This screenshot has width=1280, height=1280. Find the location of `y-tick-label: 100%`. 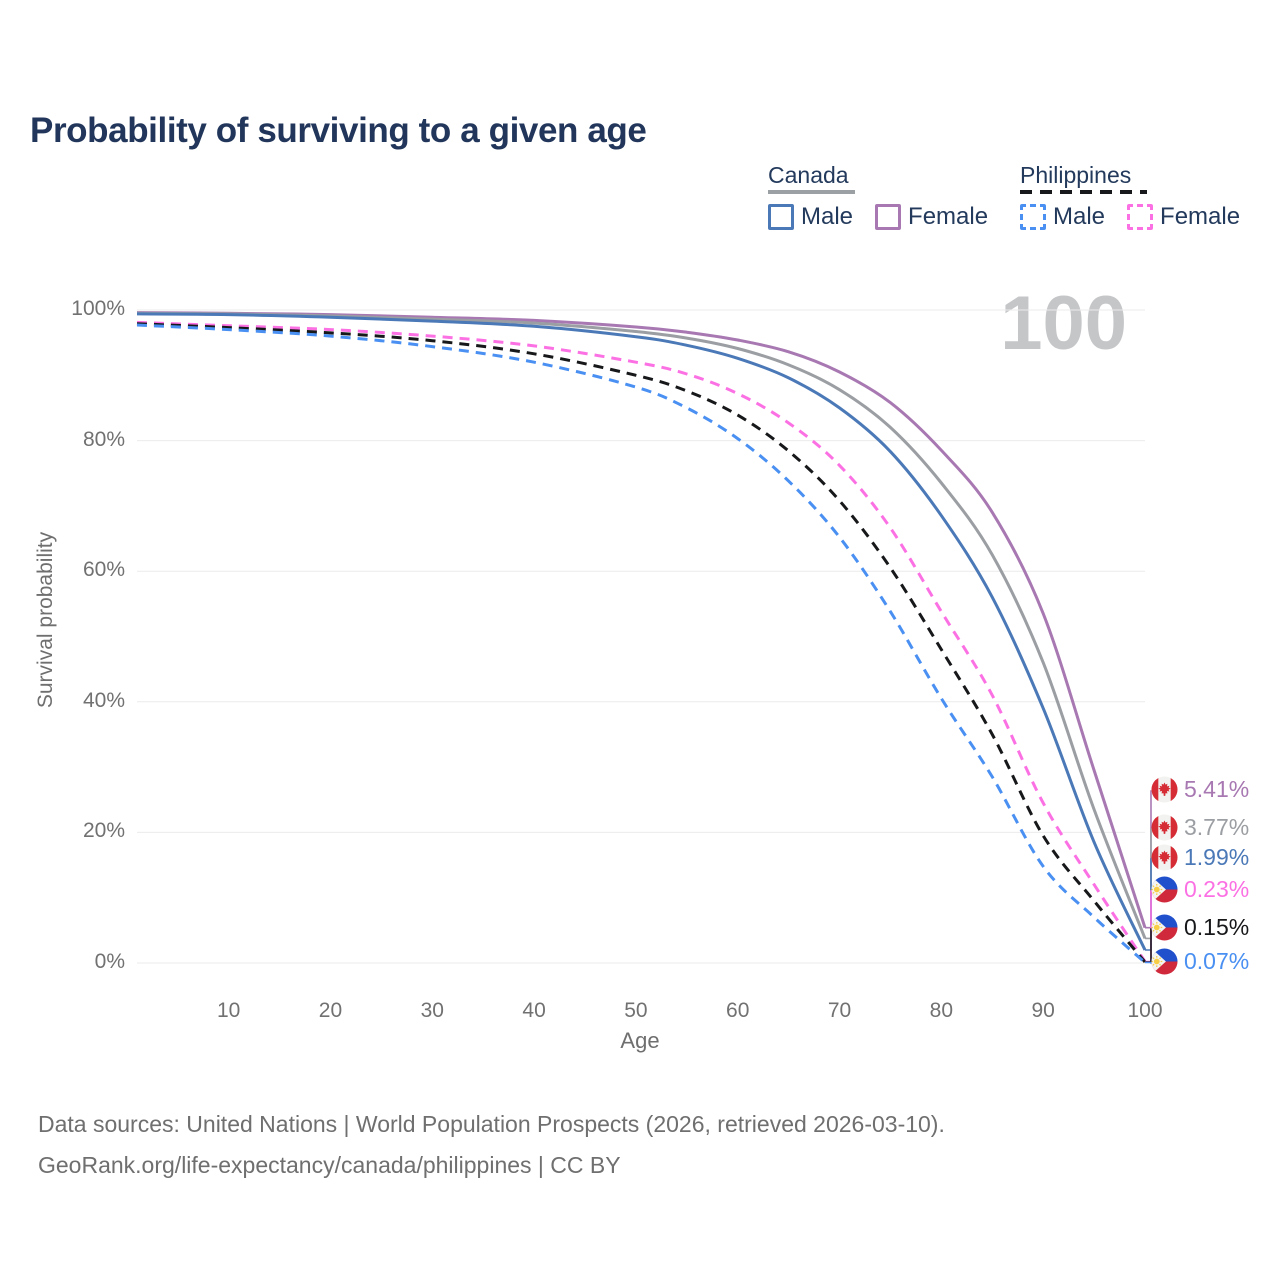

y-tick-label: 100% is located at coordinates (98, 308).